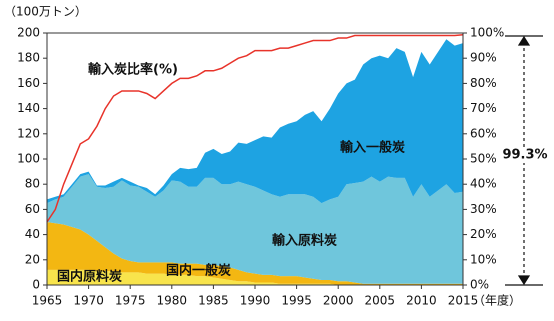 The image size is (554, 321). Describe the element at coordinates (483, 108) in the screenshot. I see `y2-tick-label: 70%` at that location.